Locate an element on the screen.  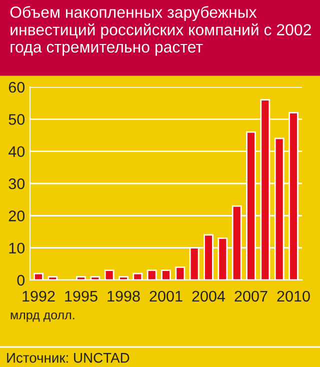
y-tick-label: 20 is located at coordinates (16, 216).